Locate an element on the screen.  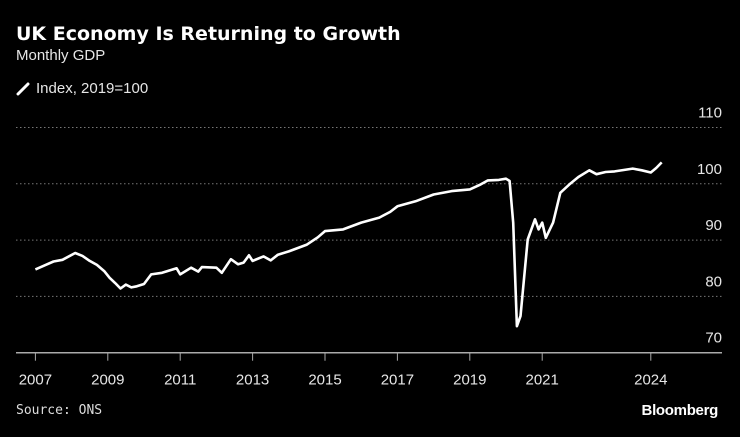
x-tick-label: 2015 is located at coordinates (324, 380).